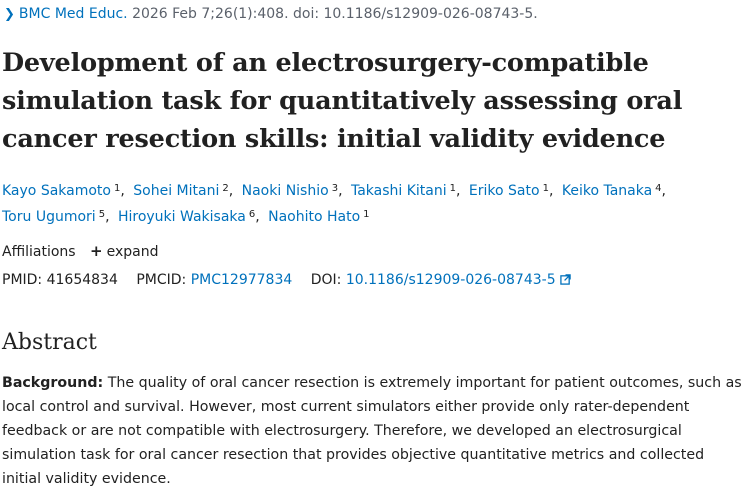 Image resolution: width=750 pixels, height=500 pixels. I want to click on pmcid-link: PMC12977834, so click(241, 280).